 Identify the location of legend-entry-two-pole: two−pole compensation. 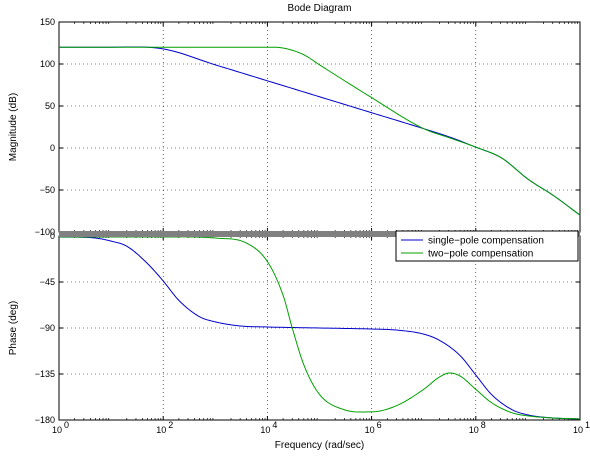
(480, 254).